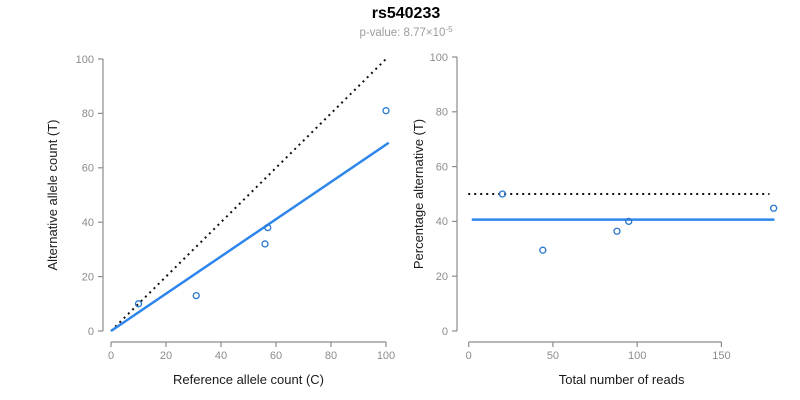 The height and width of the screenshot is (400, 800). What do you see at coordinates (248, 379) in the screenshot?
I see `x-axis-title: Reference allele count (C)` at bounding box center [248, 379].